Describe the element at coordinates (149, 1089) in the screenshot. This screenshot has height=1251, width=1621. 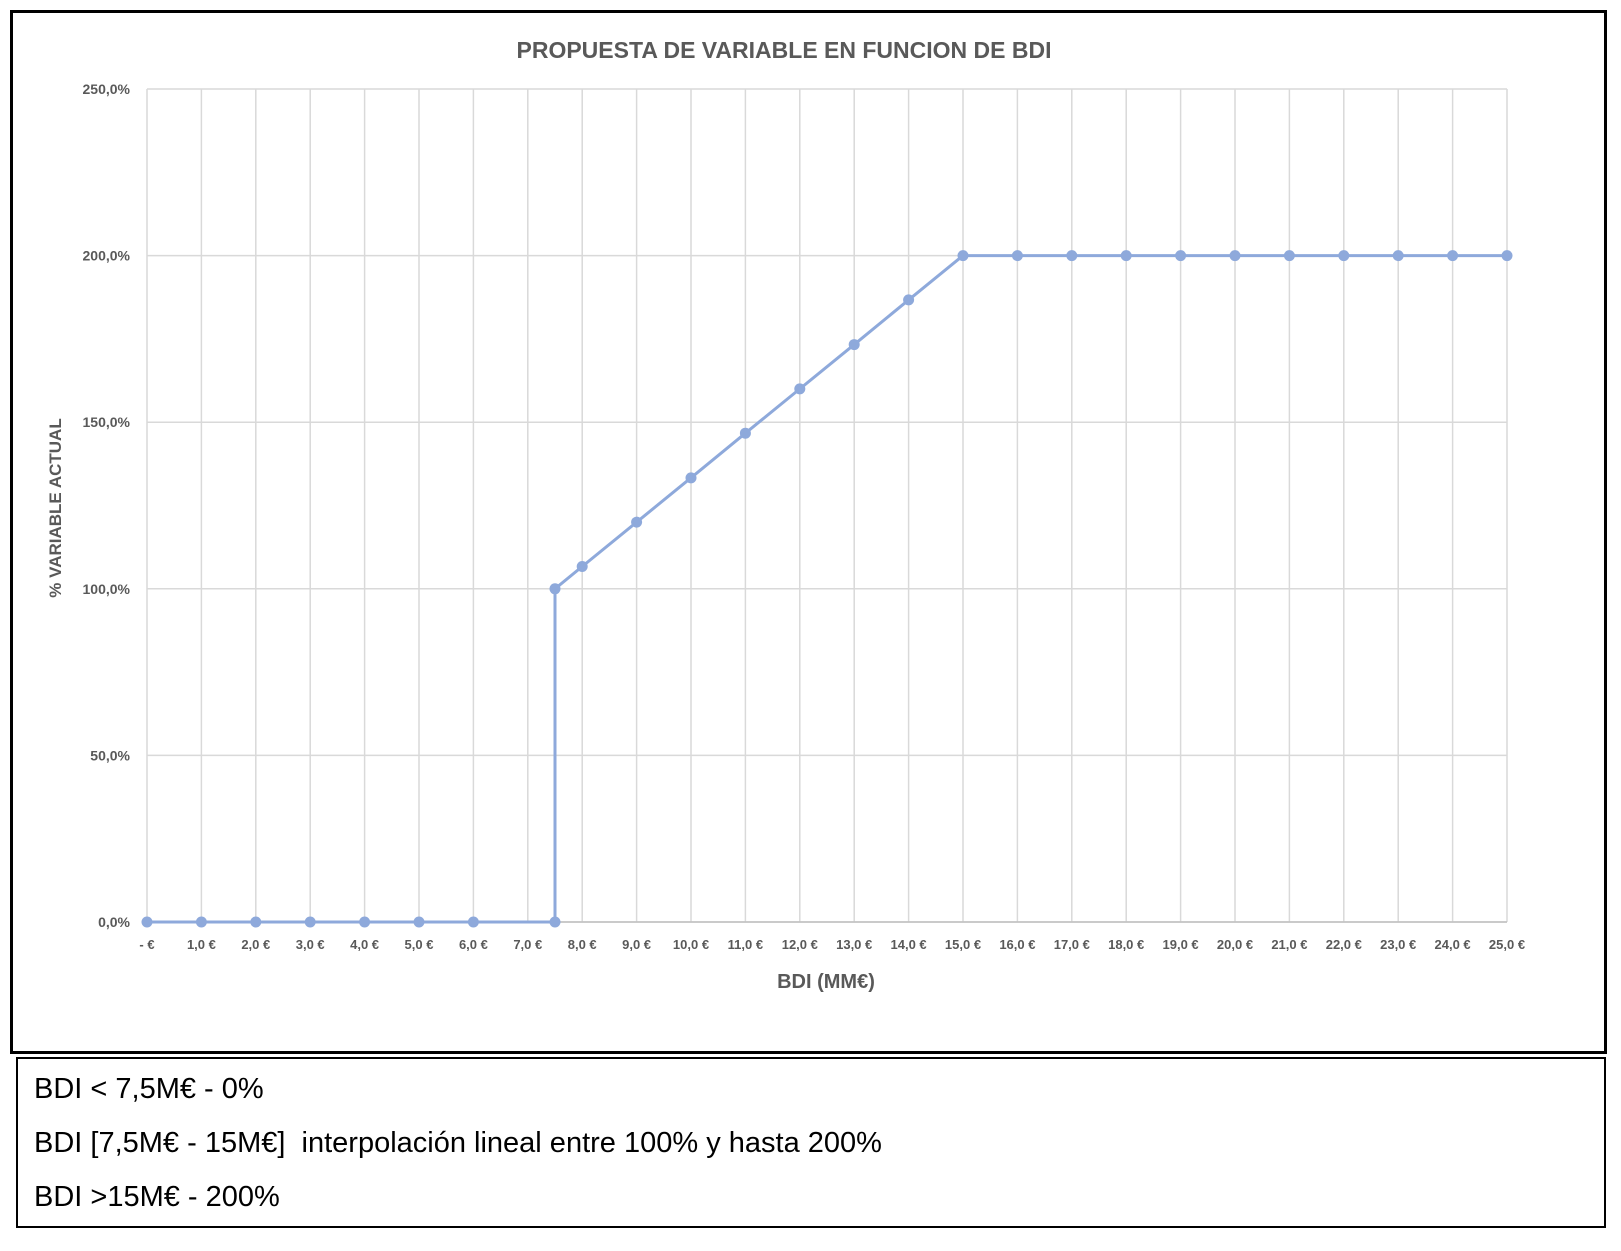
I see `note-line-1: BDI < 7,5M€ - 0%` at that location.